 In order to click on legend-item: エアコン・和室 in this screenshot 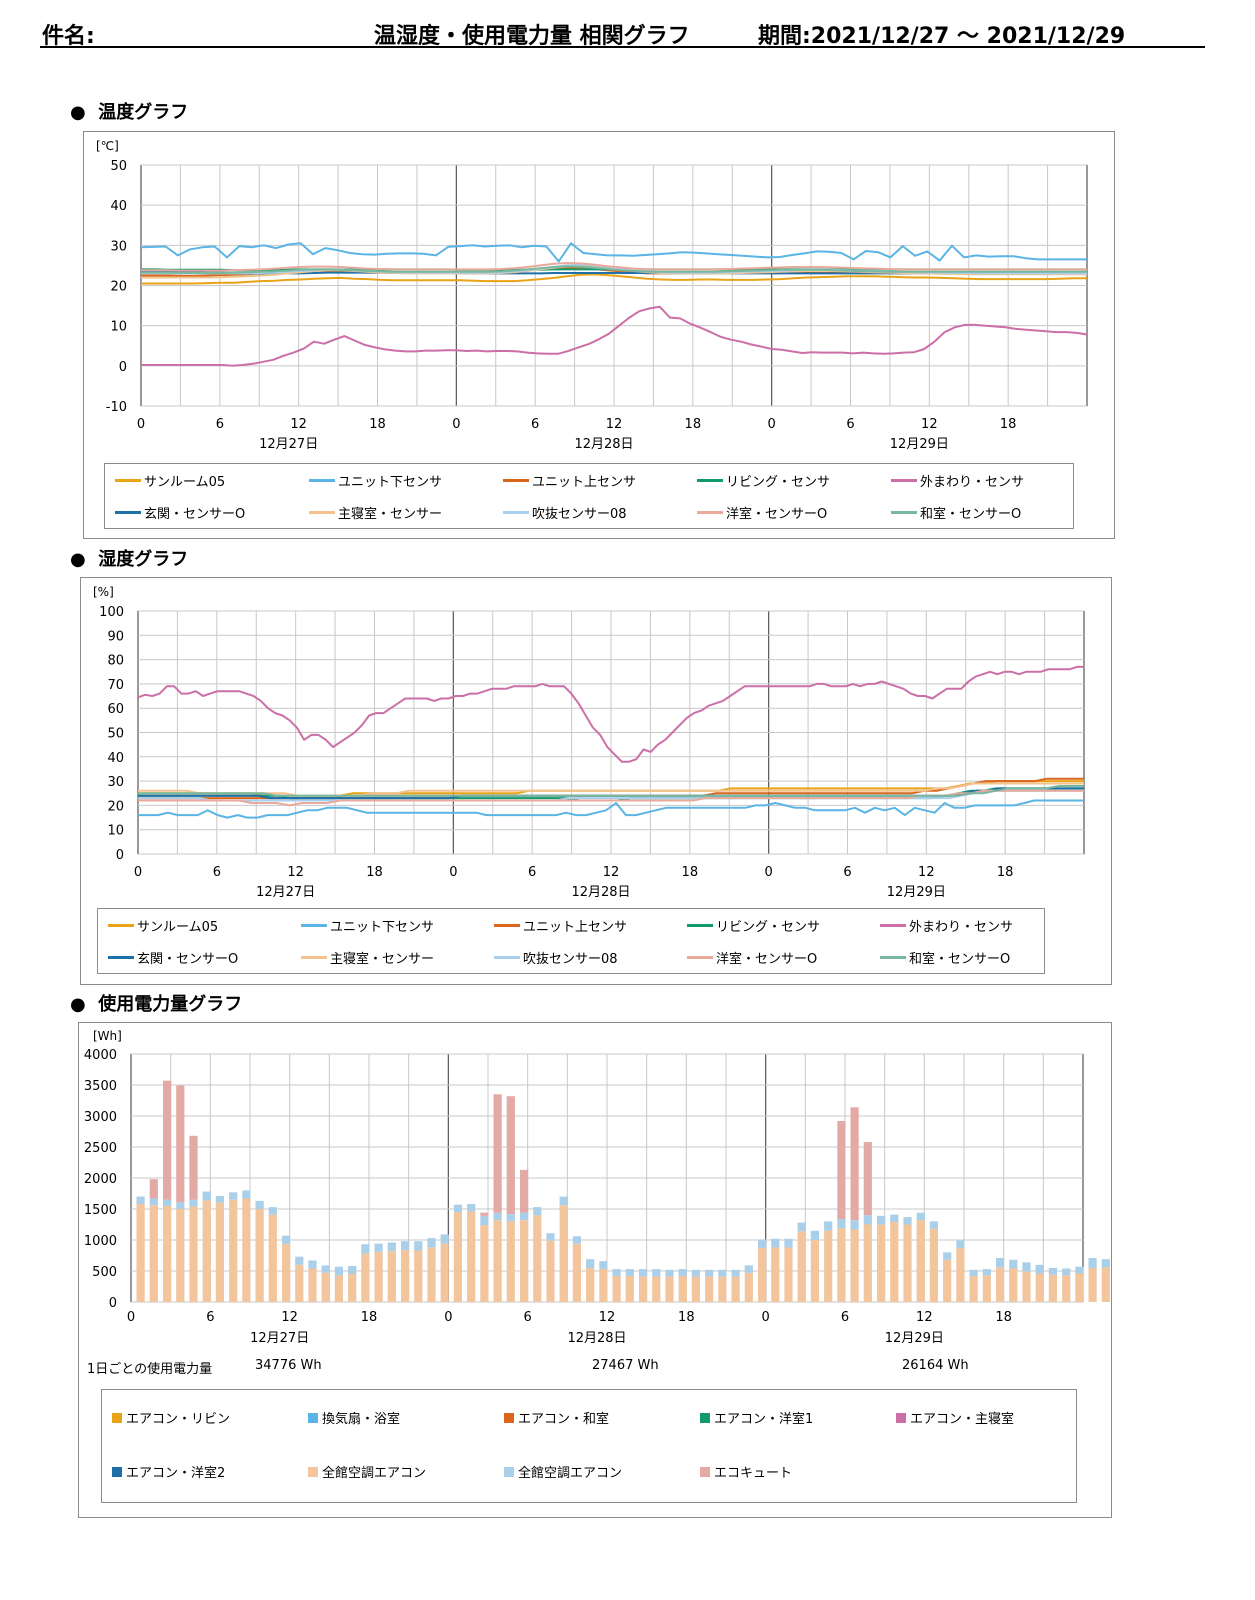, I will do `click(556, 1417)`.